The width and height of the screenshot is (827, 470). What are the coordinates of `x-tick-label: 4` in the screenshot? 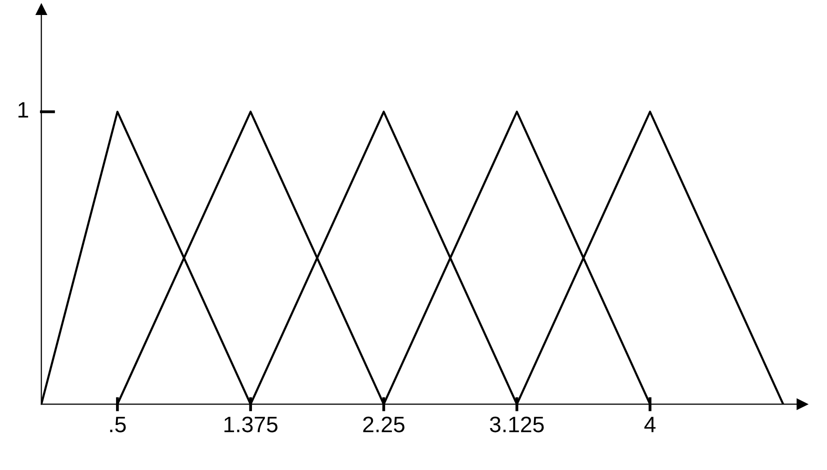 It's located at (650, 424).